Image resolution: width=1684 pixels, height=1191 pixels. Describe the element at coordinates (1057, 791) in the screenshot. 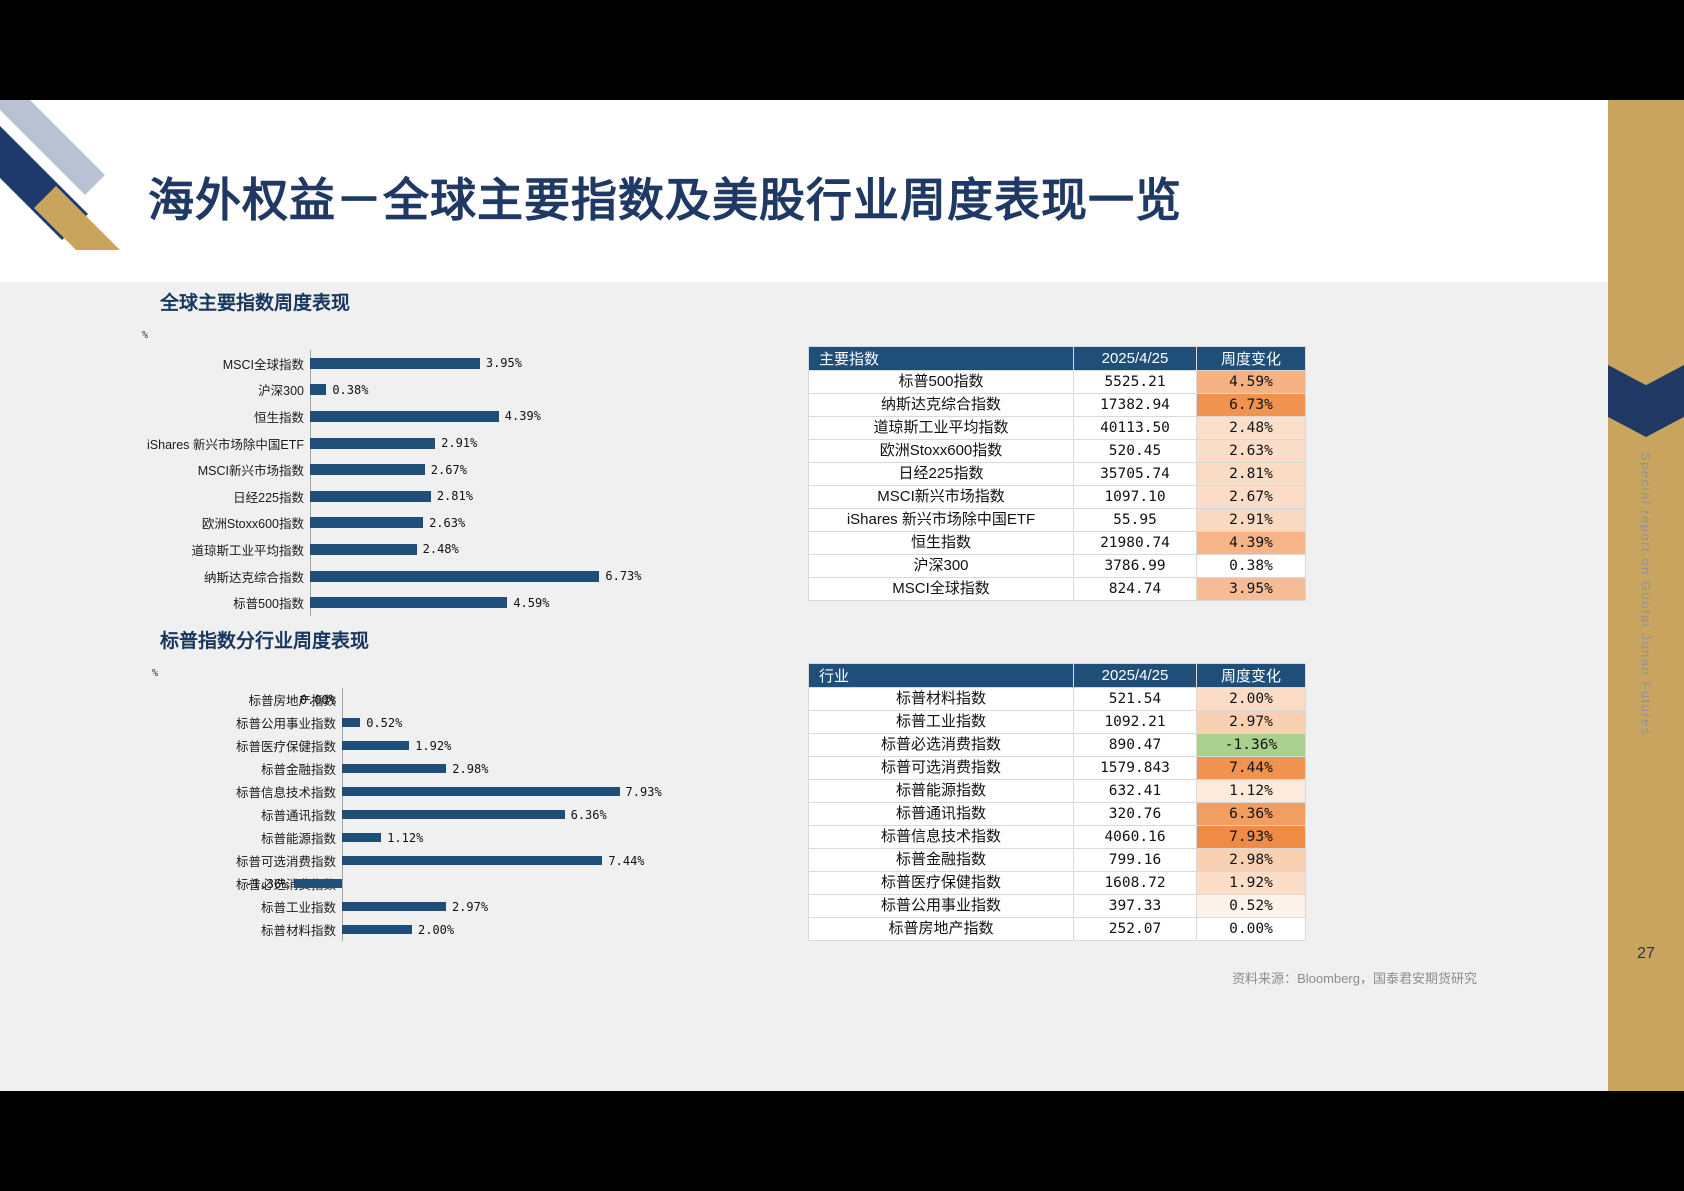

I see `table-row: 标普能源指数 632.41 1.12%` at that location.